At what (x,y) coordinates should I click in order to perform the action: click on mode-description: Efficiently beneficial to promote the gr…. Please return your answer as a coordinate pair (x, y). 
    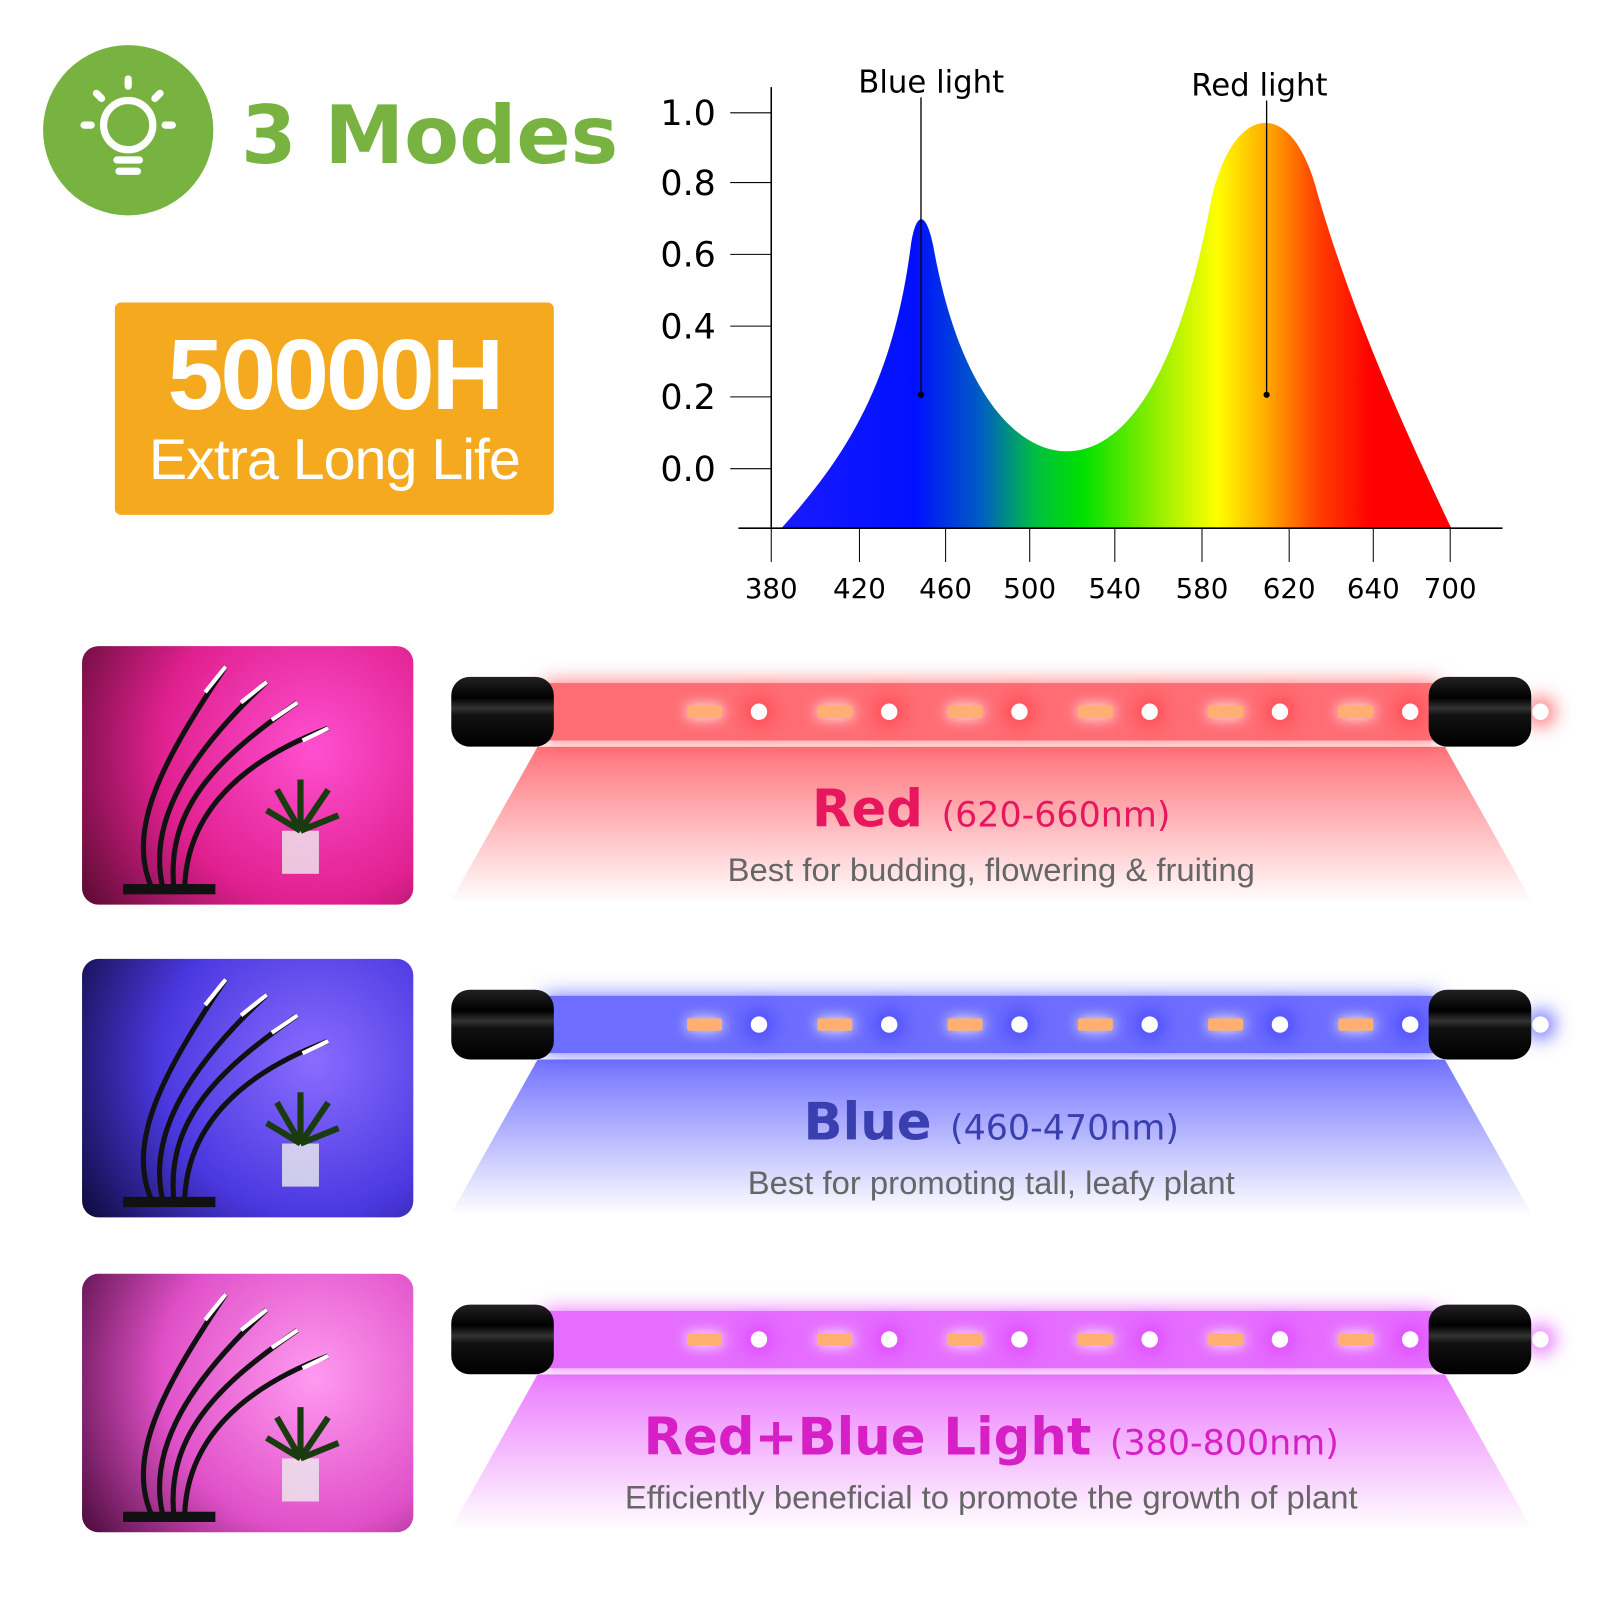
    Looking at the image, I should click on (991, 1497).